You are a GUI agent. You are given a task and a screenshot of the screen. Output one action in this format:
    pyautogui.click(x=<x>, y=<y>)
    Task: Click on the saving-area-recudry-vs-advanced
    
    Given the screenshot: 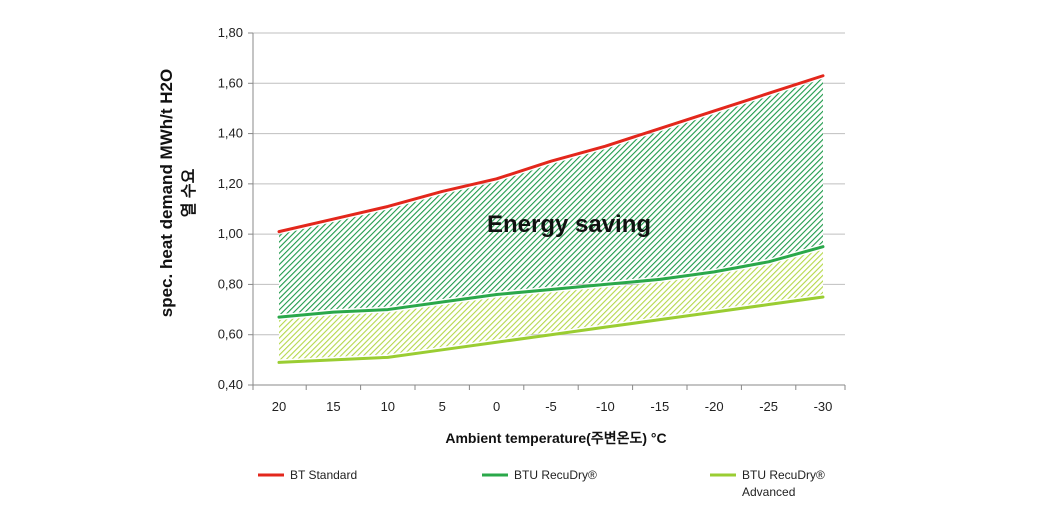 What is the action you would take?
    pyautogui.click(x=551, y=304)
    